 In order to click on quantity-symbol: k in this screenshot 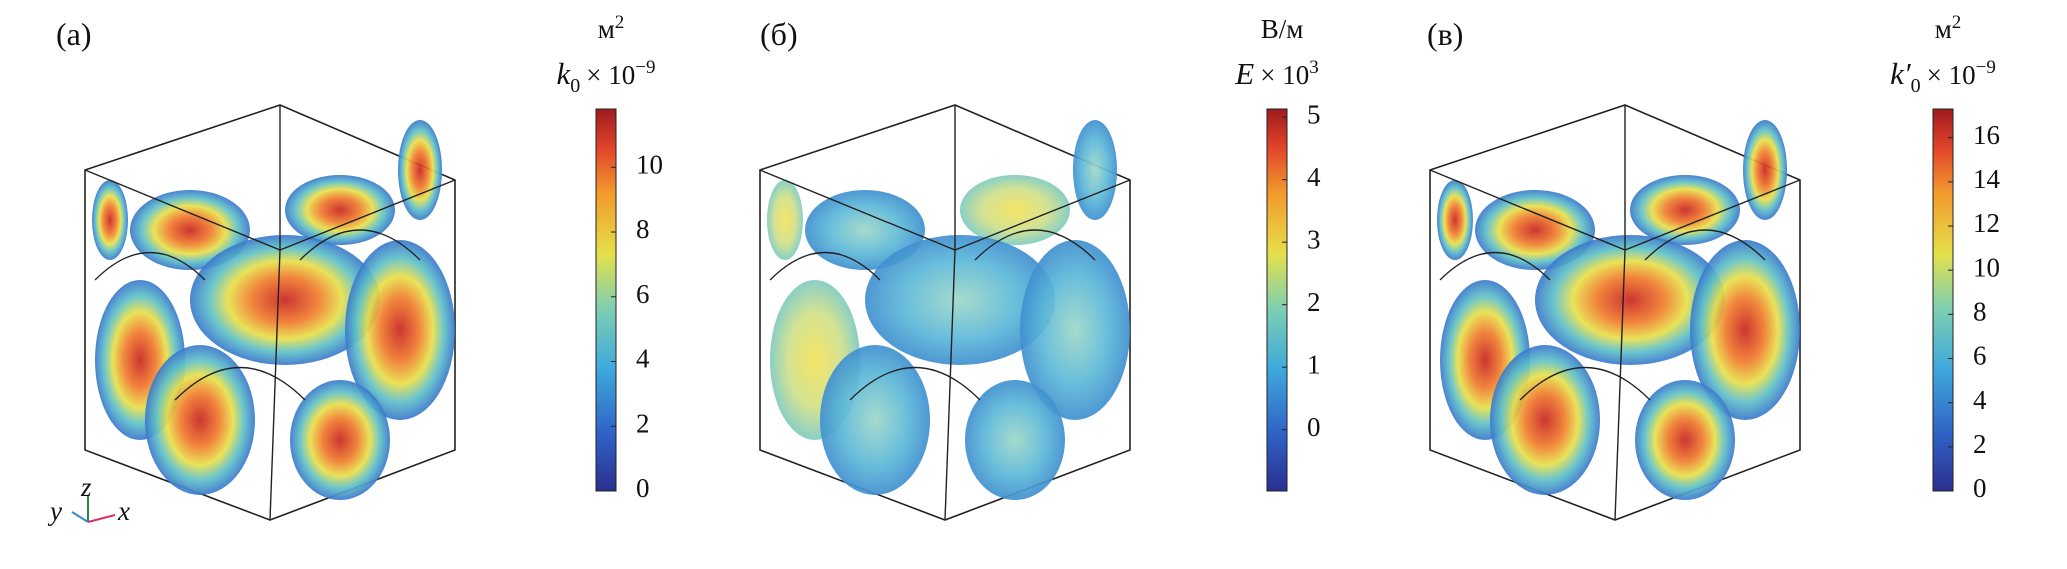, I will do `click(564, 73)`.